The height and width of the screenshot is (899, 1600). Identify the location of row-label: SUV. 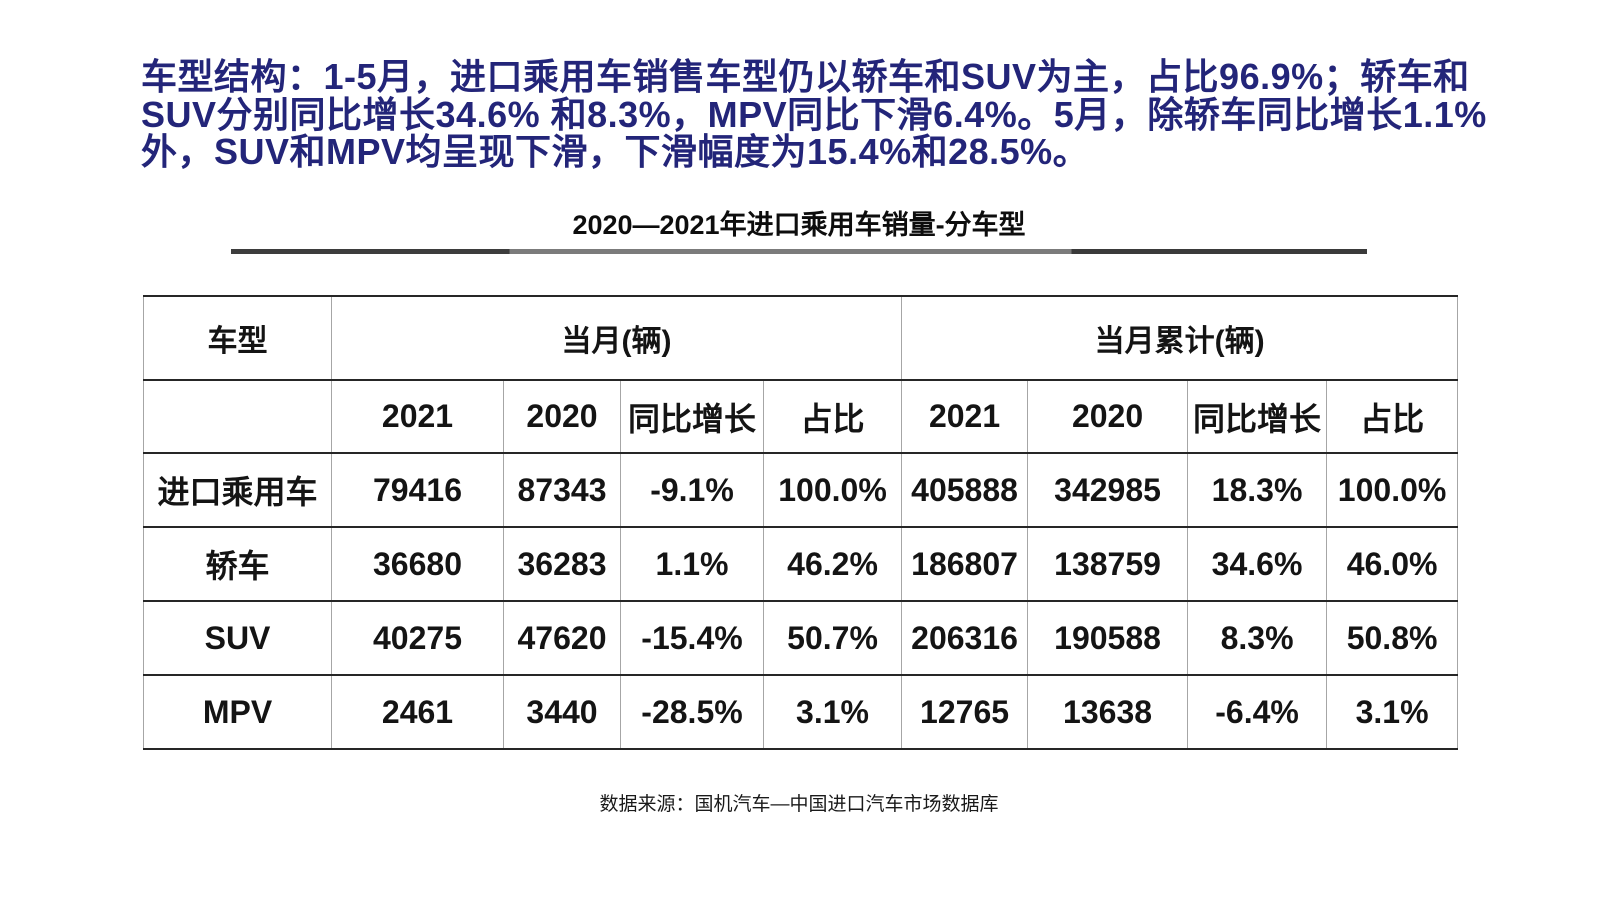
(237, 638).